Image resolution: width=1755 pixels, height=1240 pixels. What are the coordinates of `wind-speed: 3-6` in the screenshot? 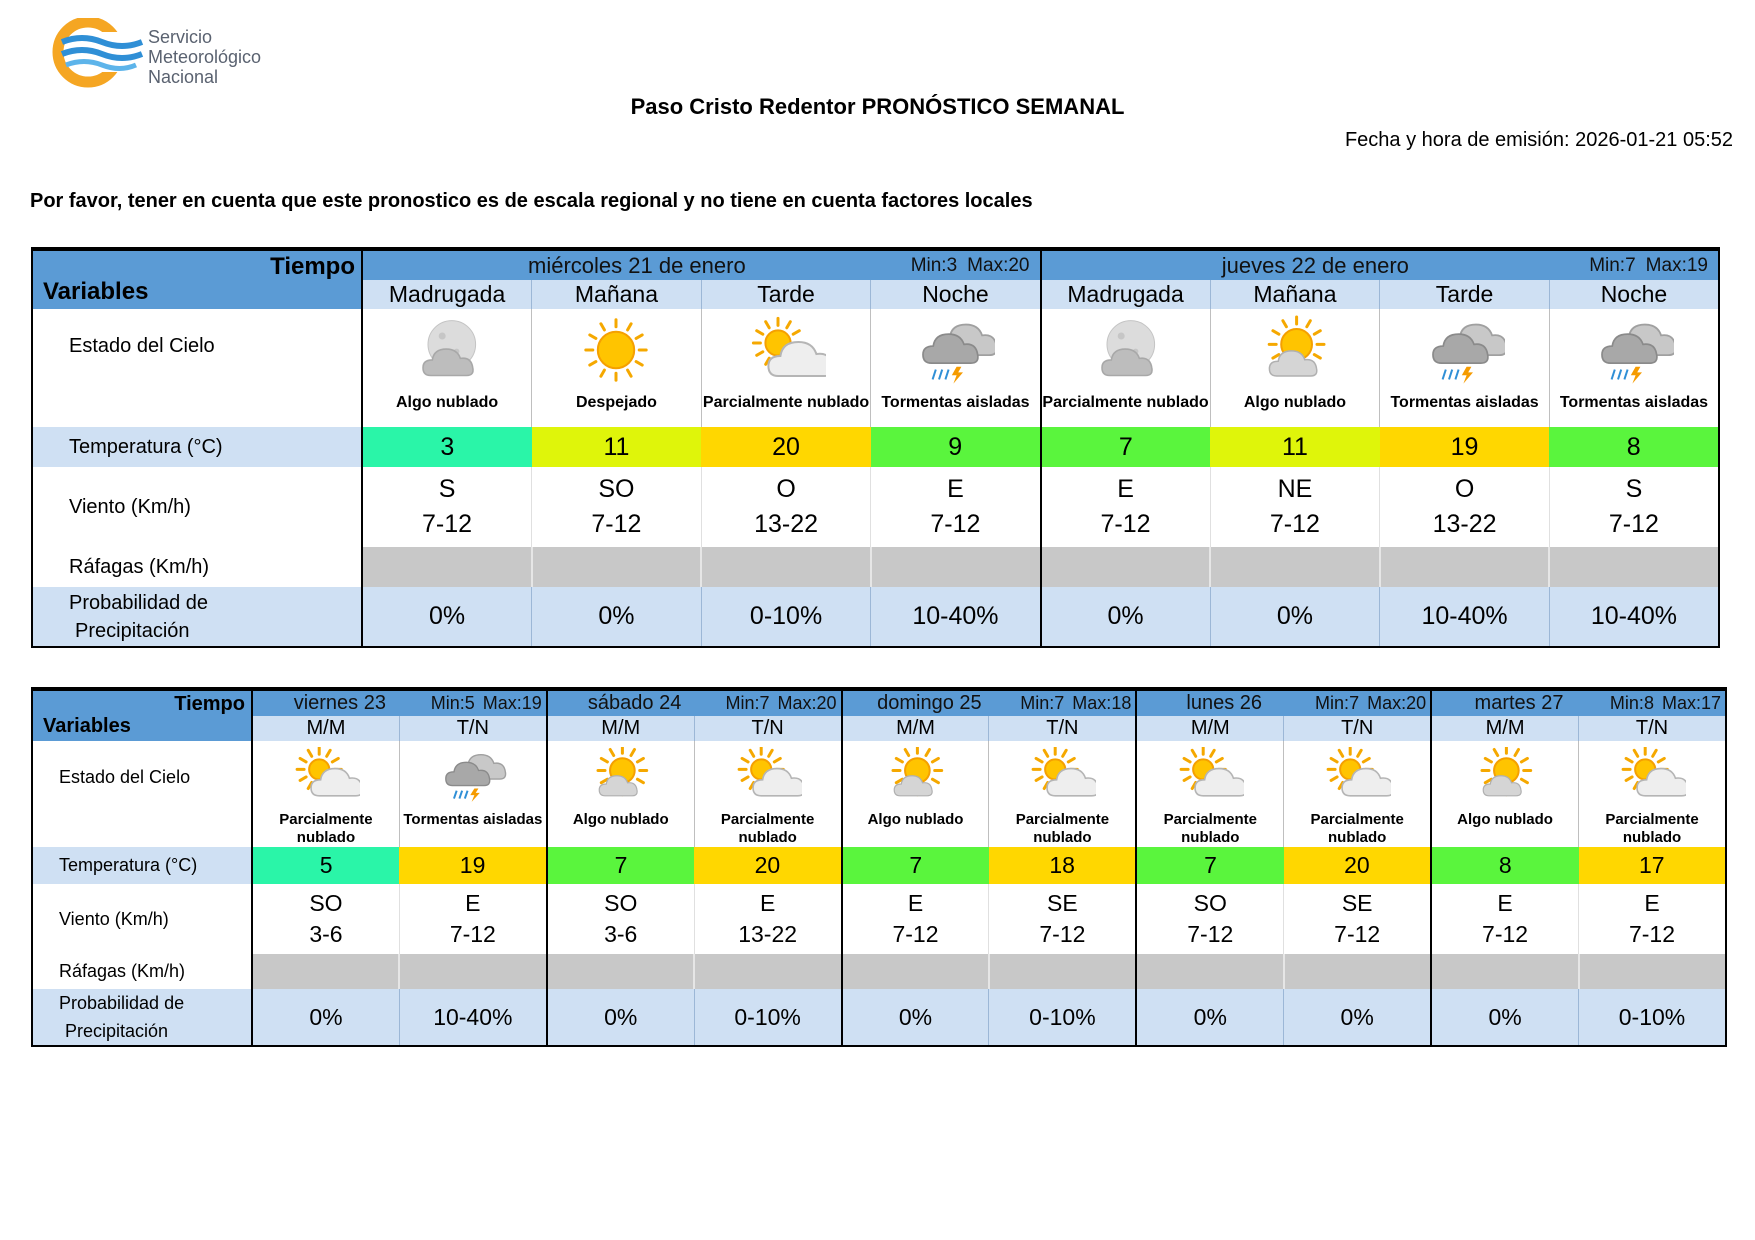 It's located at (621, 934).